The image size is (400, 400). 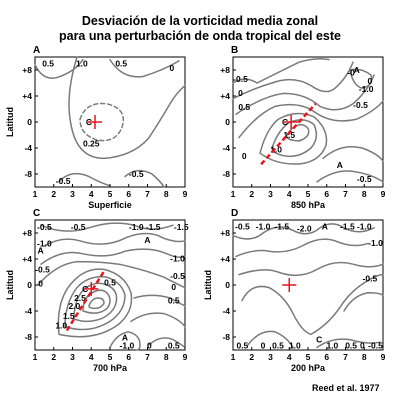 I want to click on contour-label: 1.5, so click(x=69, y=316).